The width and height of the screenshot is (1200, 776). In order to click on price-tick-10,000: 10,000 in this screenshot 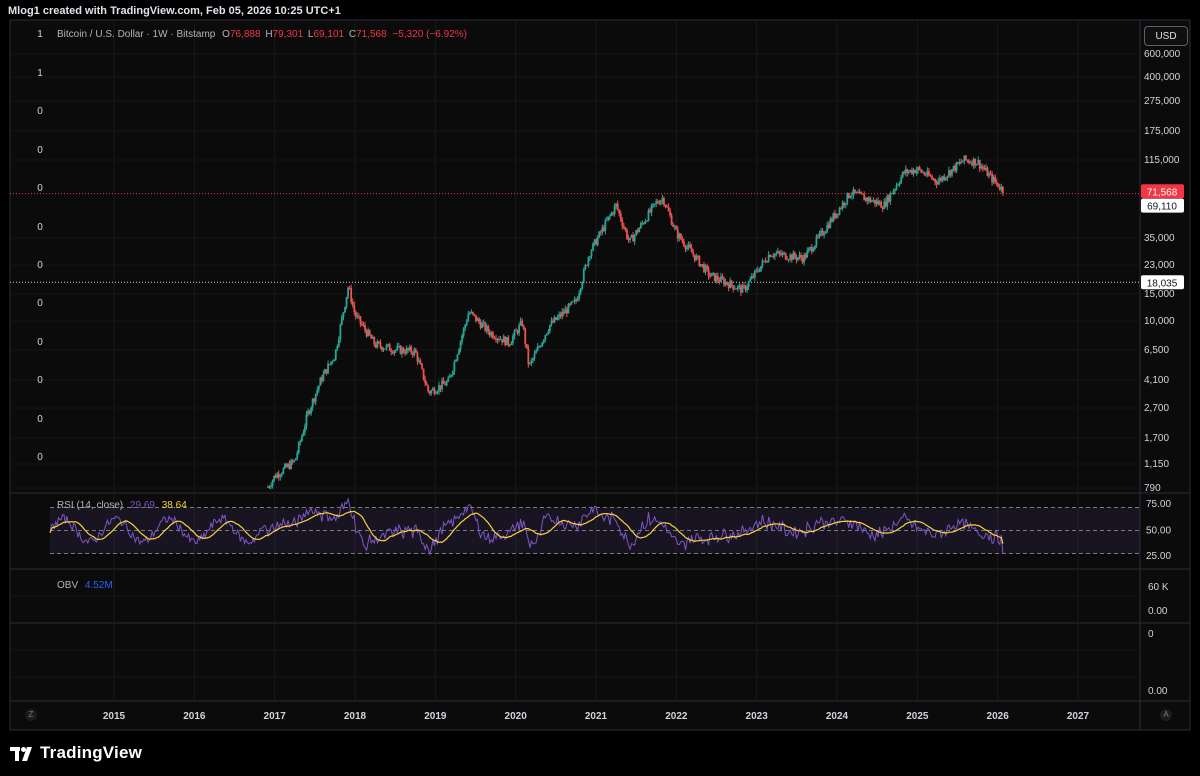, I will do `click(1159, 321)`.